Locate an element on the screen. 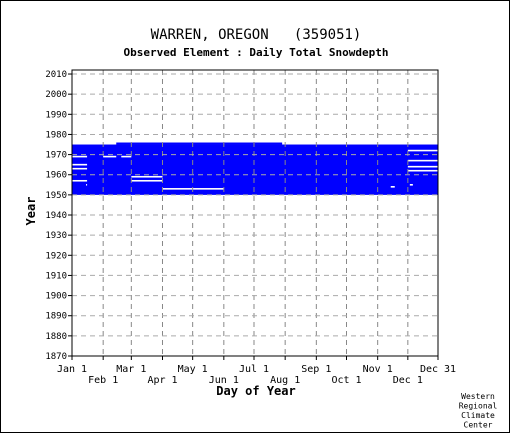 The height and width of the screenshot is (434, 510). chart-subtitle: Observed Element : Daily Total Snowdepth is located at coordinates (256, 52).